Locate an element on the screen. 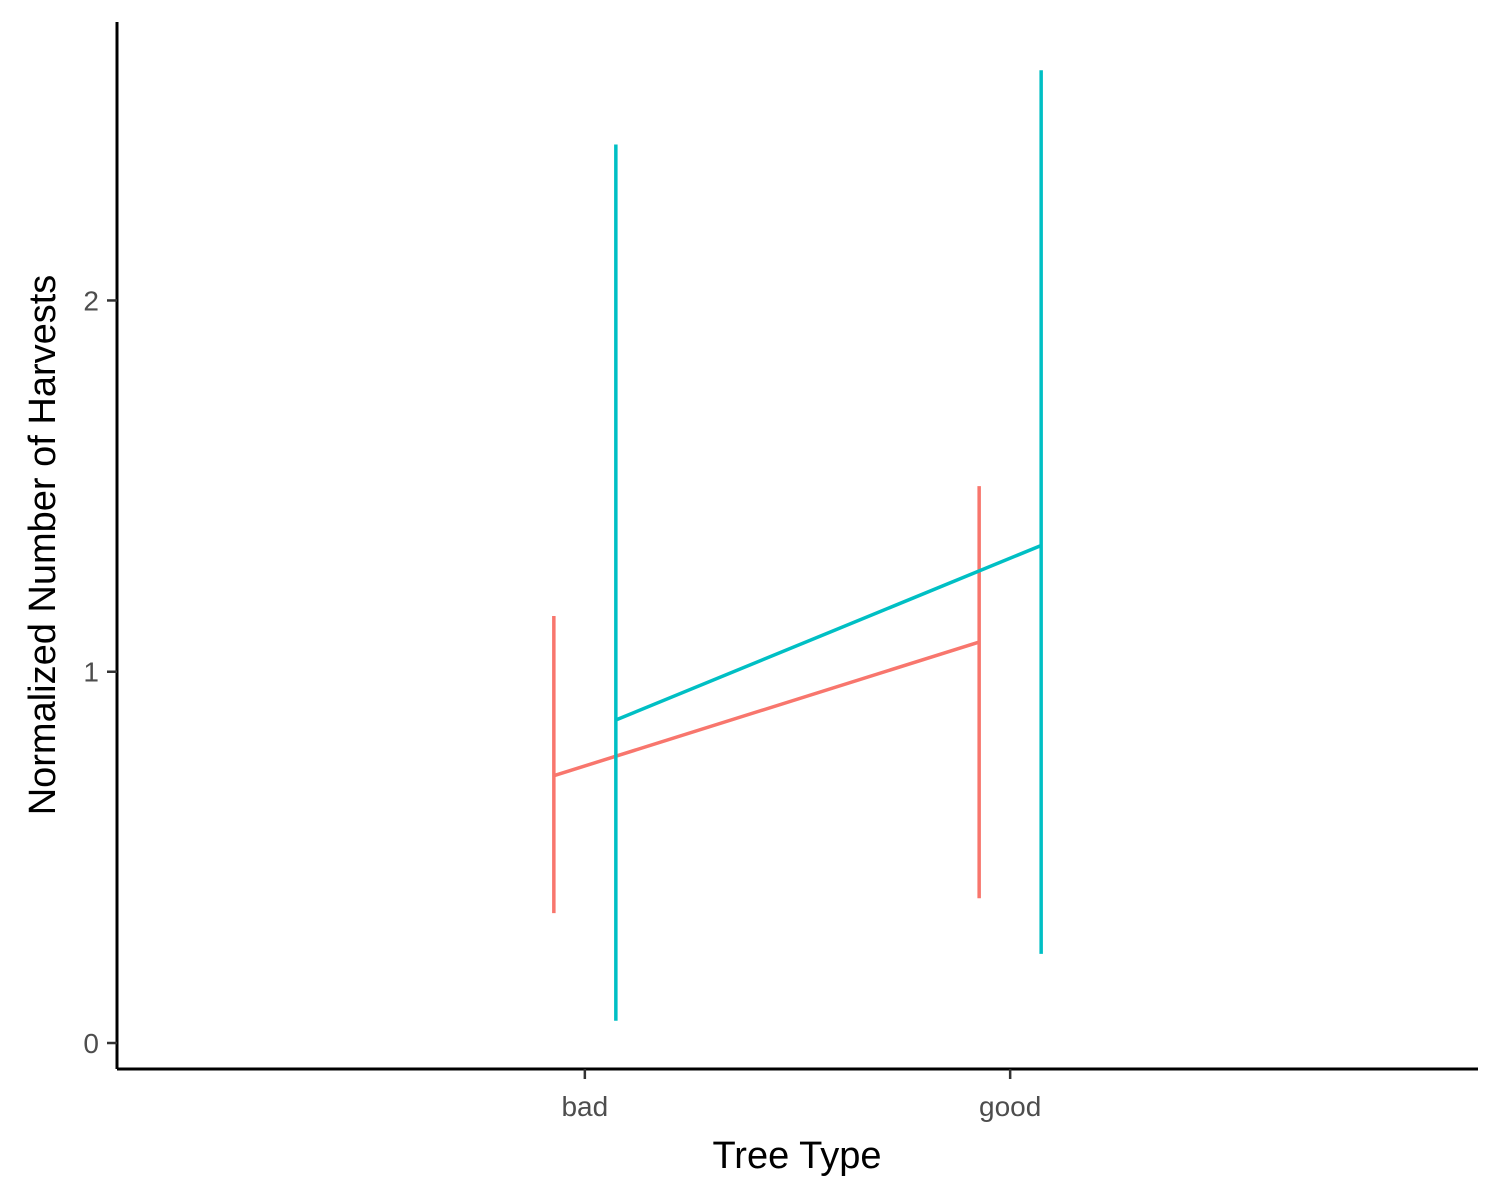 Image resolution: width=1500 pixels, height=1200 pixels. x-axis-title: Tree Type is located at coordinates (797, 1156).